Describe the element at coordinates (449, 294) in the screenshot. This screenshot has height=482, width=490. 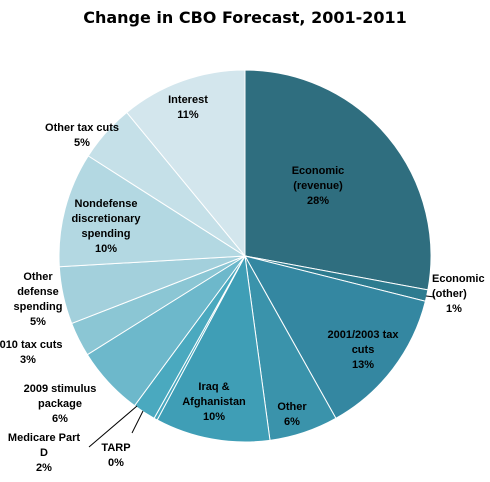
I see `slice-label-line: (other)` at that location.